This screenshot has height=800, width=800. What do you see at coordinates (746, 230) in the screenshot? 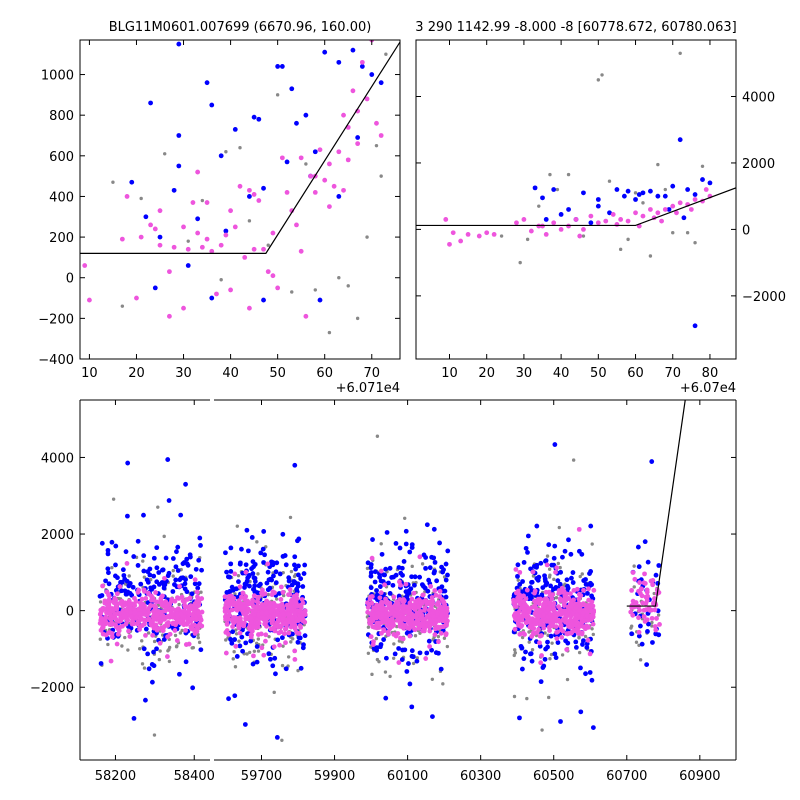
I see `y-tick-label: 0` at bounding box center [746, 230].